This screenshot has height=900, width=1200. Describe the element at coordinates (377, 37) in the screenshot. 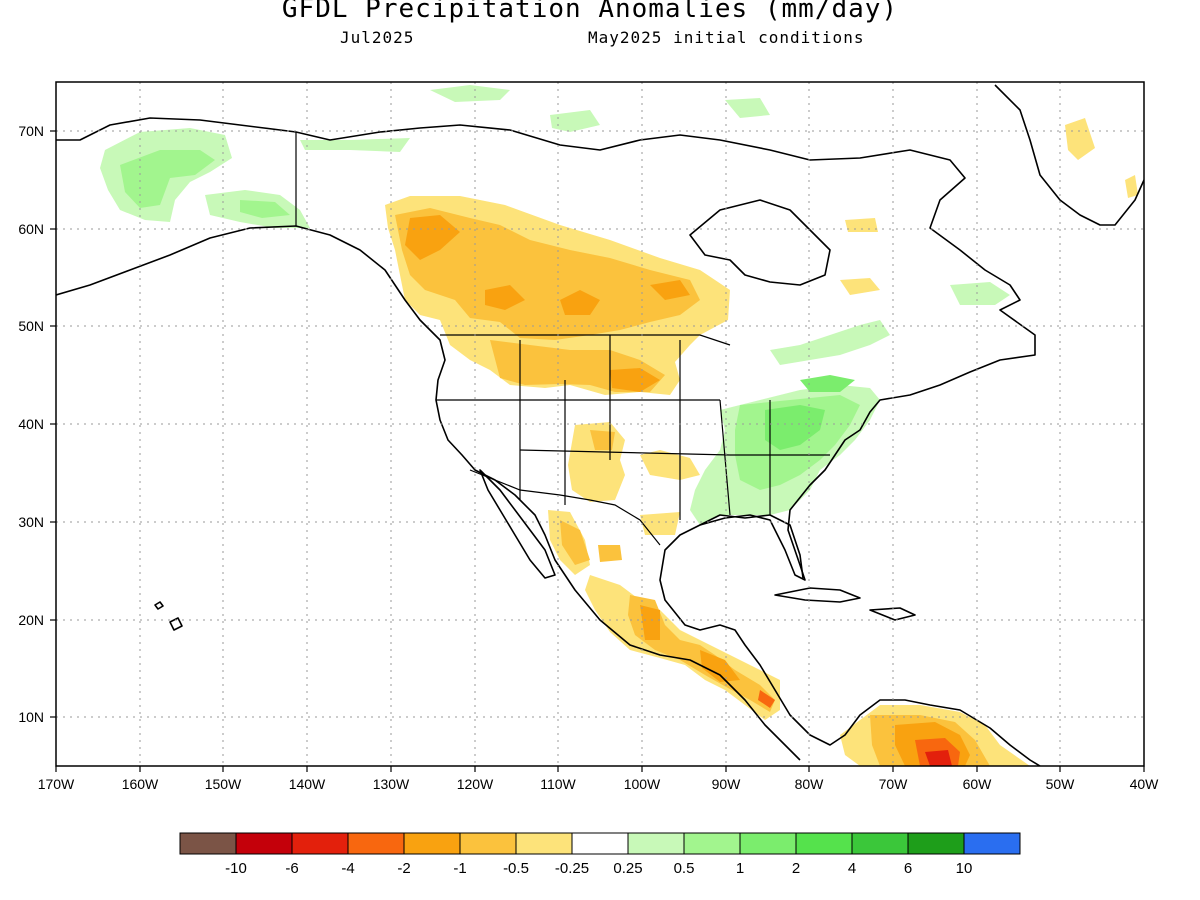

I see `forecast-month: Jul2025` at that location.